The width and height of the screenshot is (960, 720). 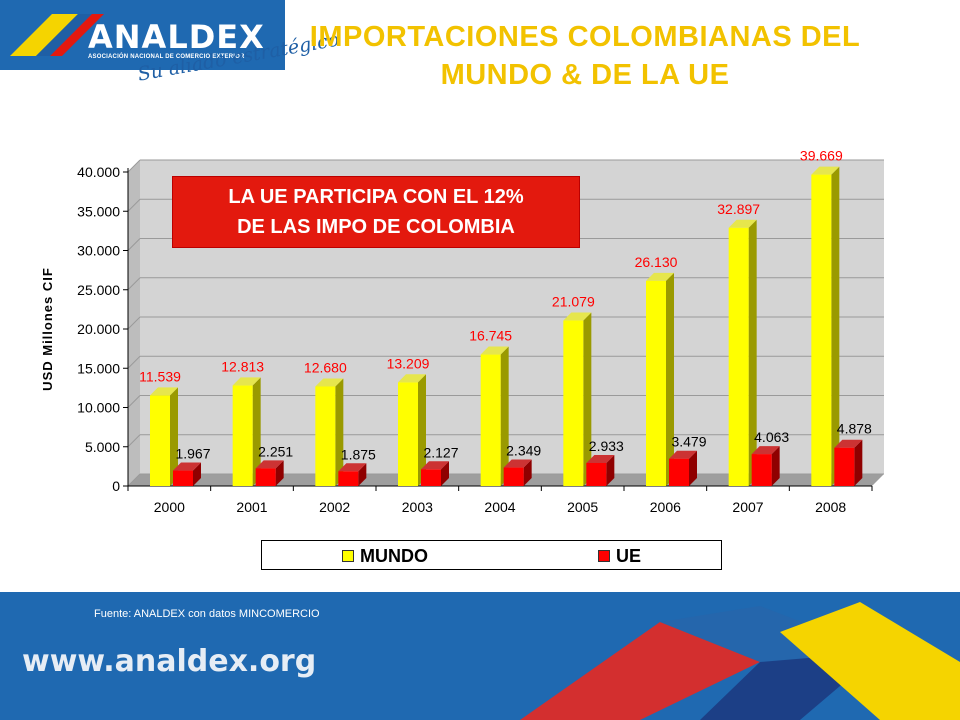 I want to click on y-tick-label: 40.000, so click(x=98, y=172).